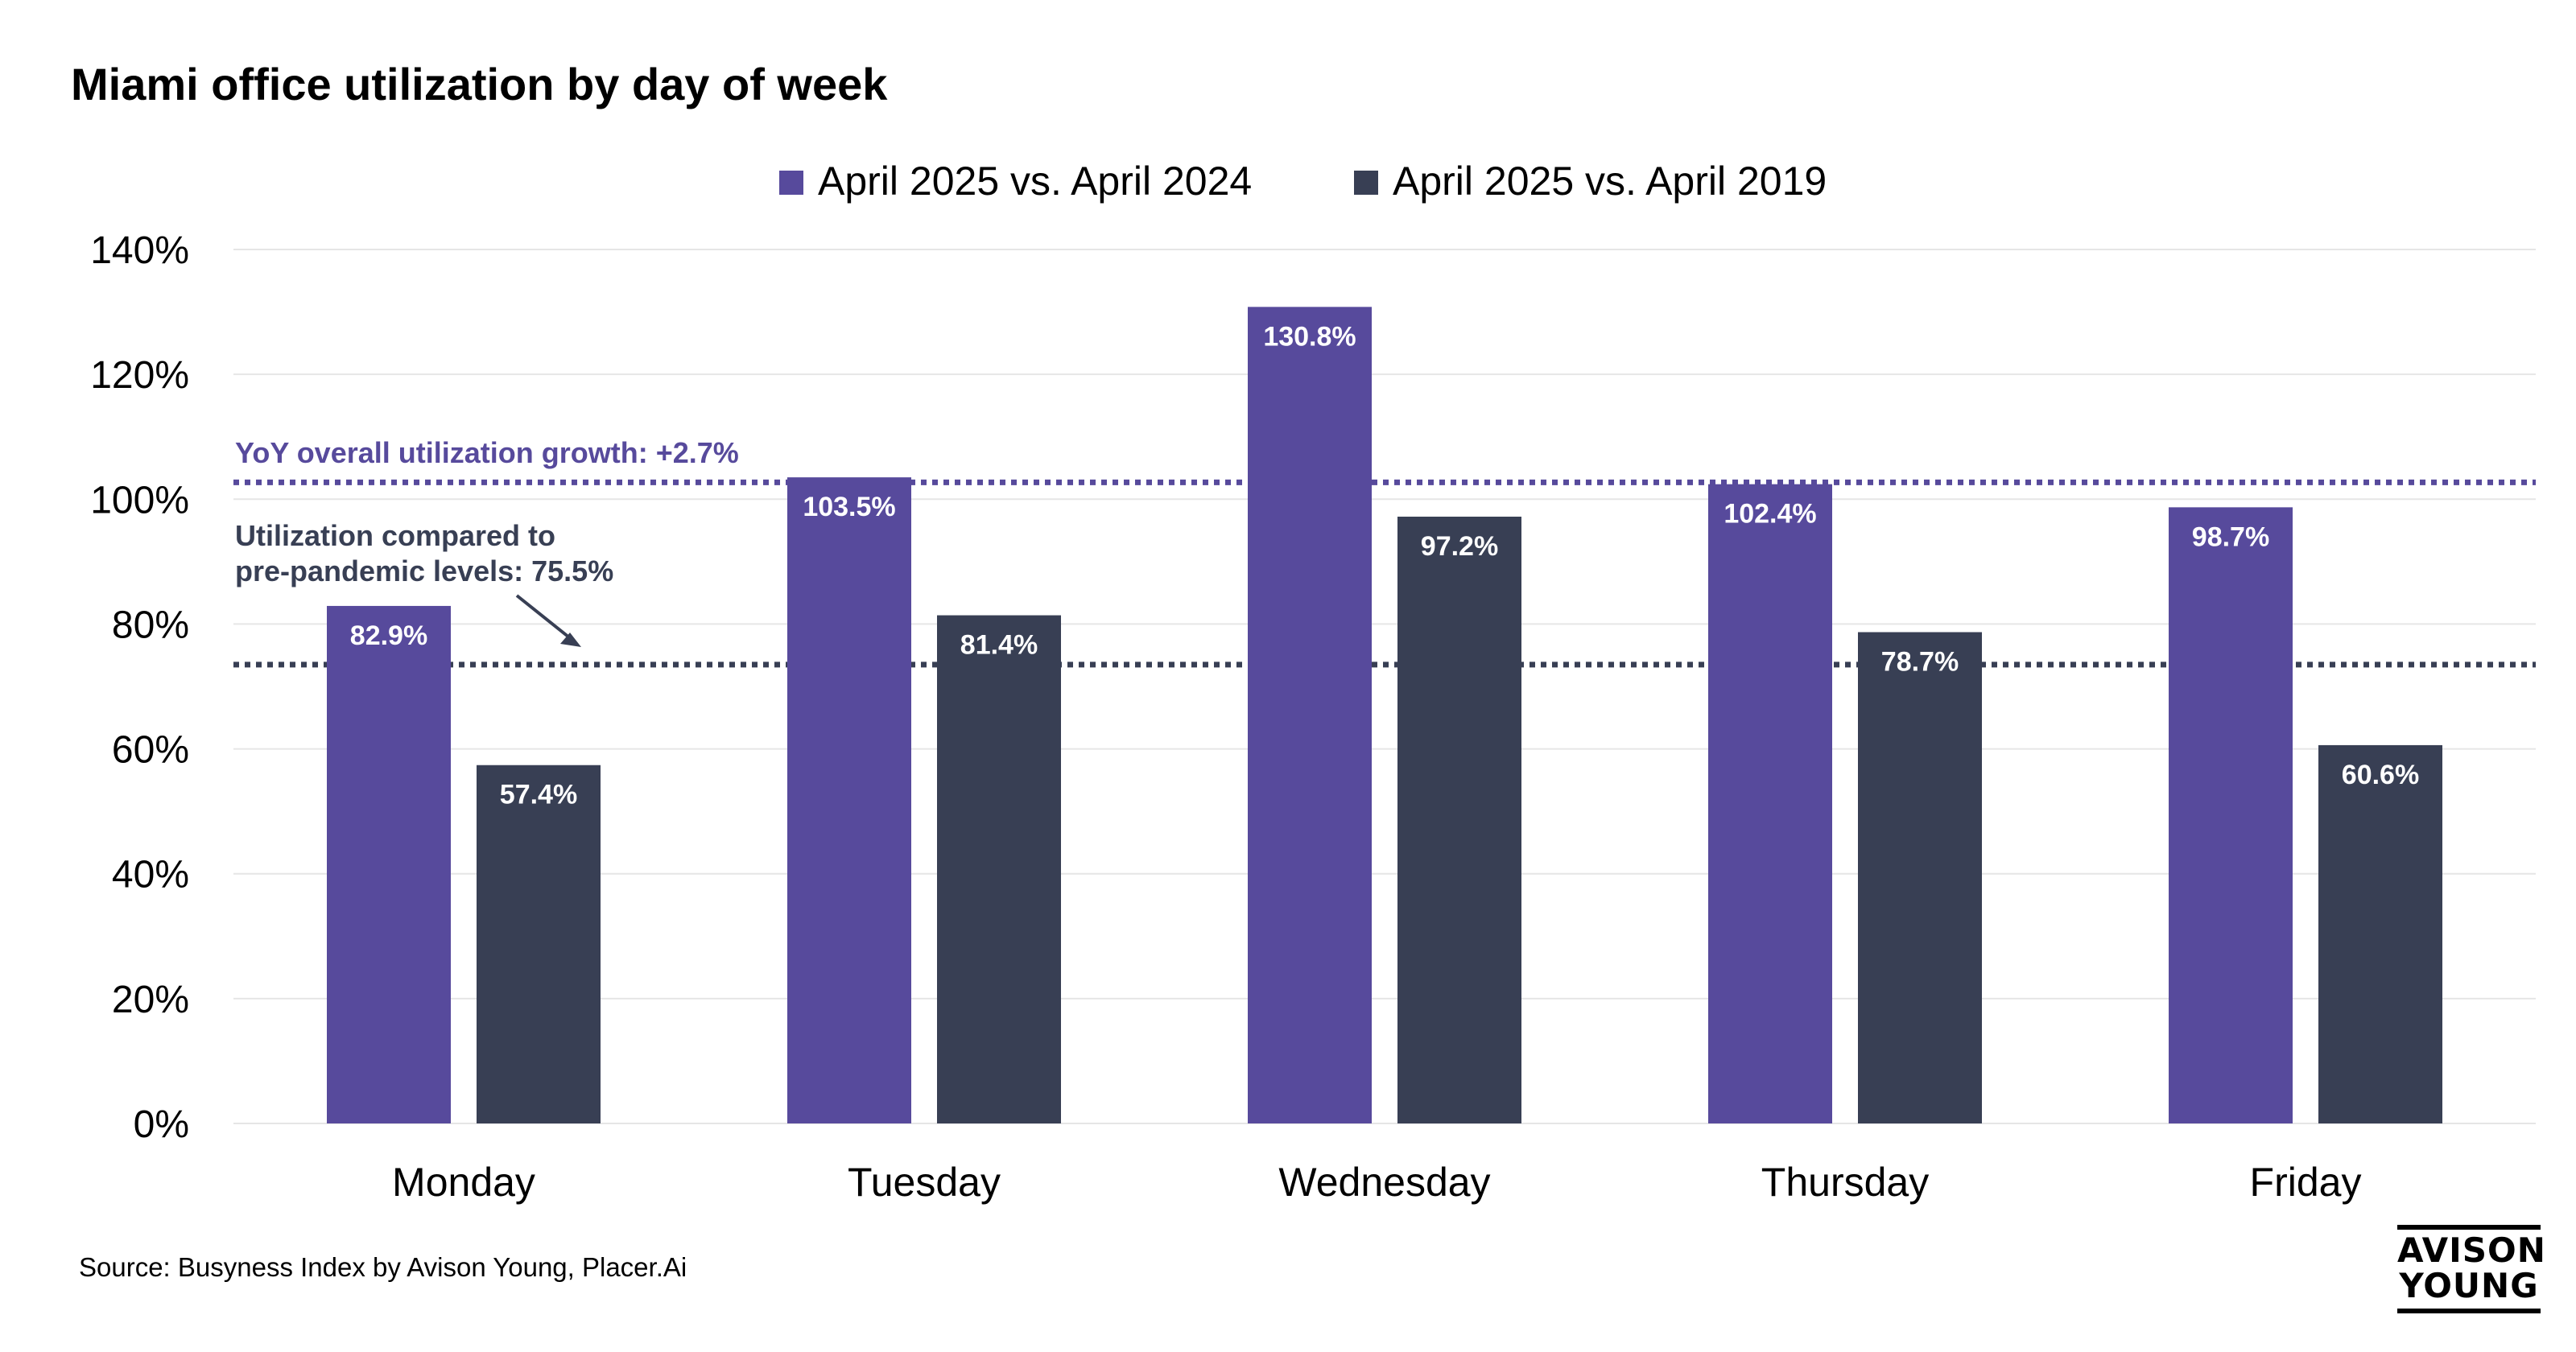 This screenshot has width=2576, height=1352. I want to click on bar-data-label: 81.4%, so click(999, 645).